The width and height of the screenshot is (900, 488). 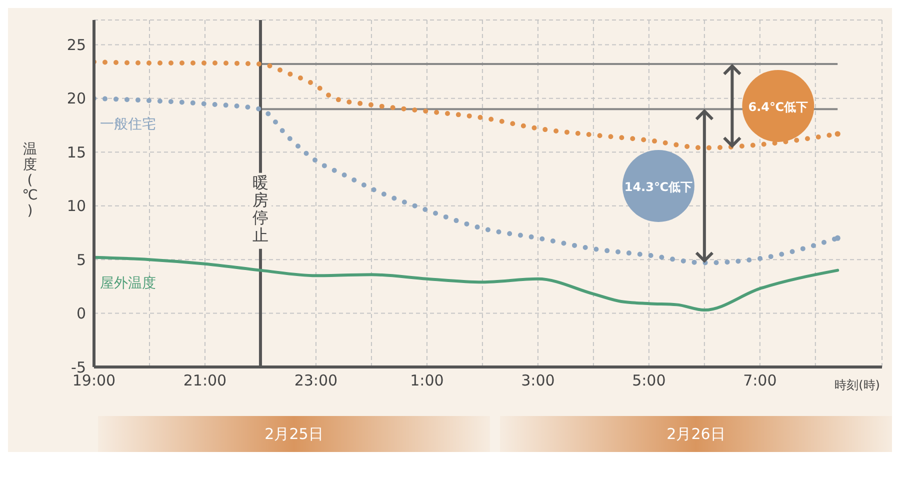 I want to click on y-tick-label: 25, so click(x=76, y=45).